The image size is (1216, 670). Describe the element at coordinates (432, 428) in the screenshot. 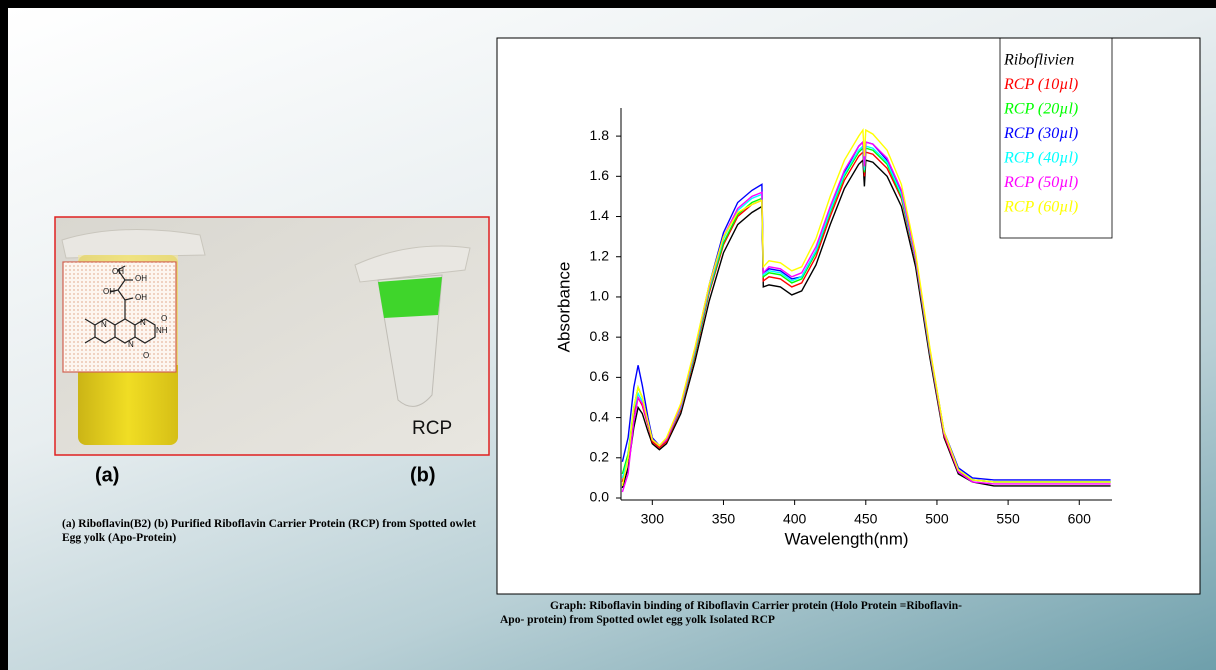

I see `tube-label: RCP` at that location.